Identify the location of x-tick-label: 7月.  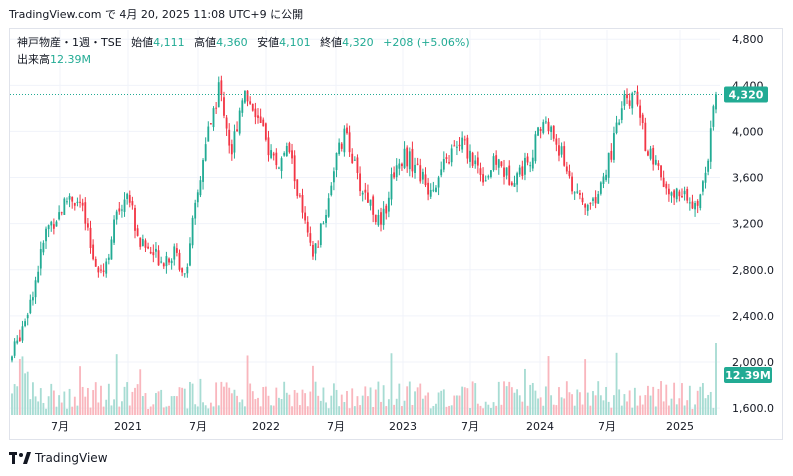
(607, 426).